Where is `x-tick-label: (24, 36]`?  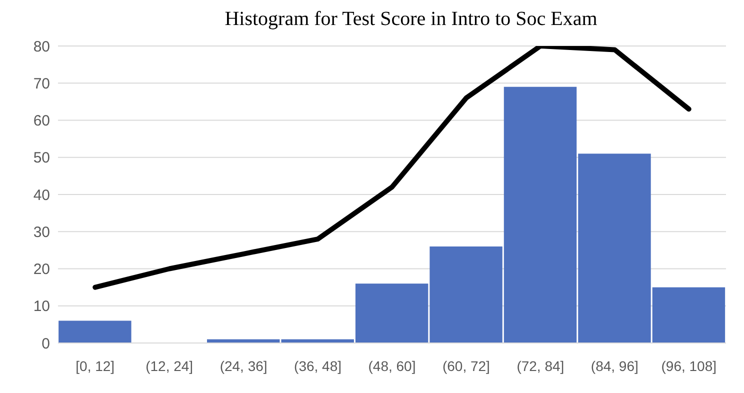
x-tick-label: (24, 36] is located at coordinates (244, 366).